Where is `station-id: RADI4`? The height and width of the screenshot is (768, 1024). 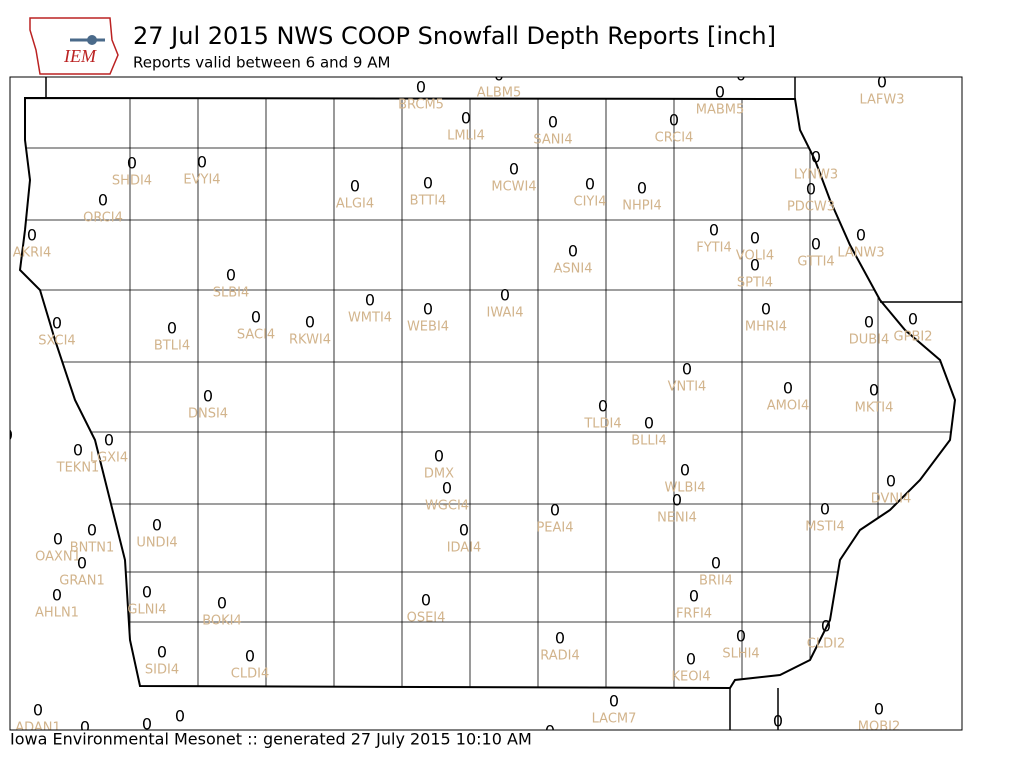 station-id: RADI4 is located at coordinates (560, 656).